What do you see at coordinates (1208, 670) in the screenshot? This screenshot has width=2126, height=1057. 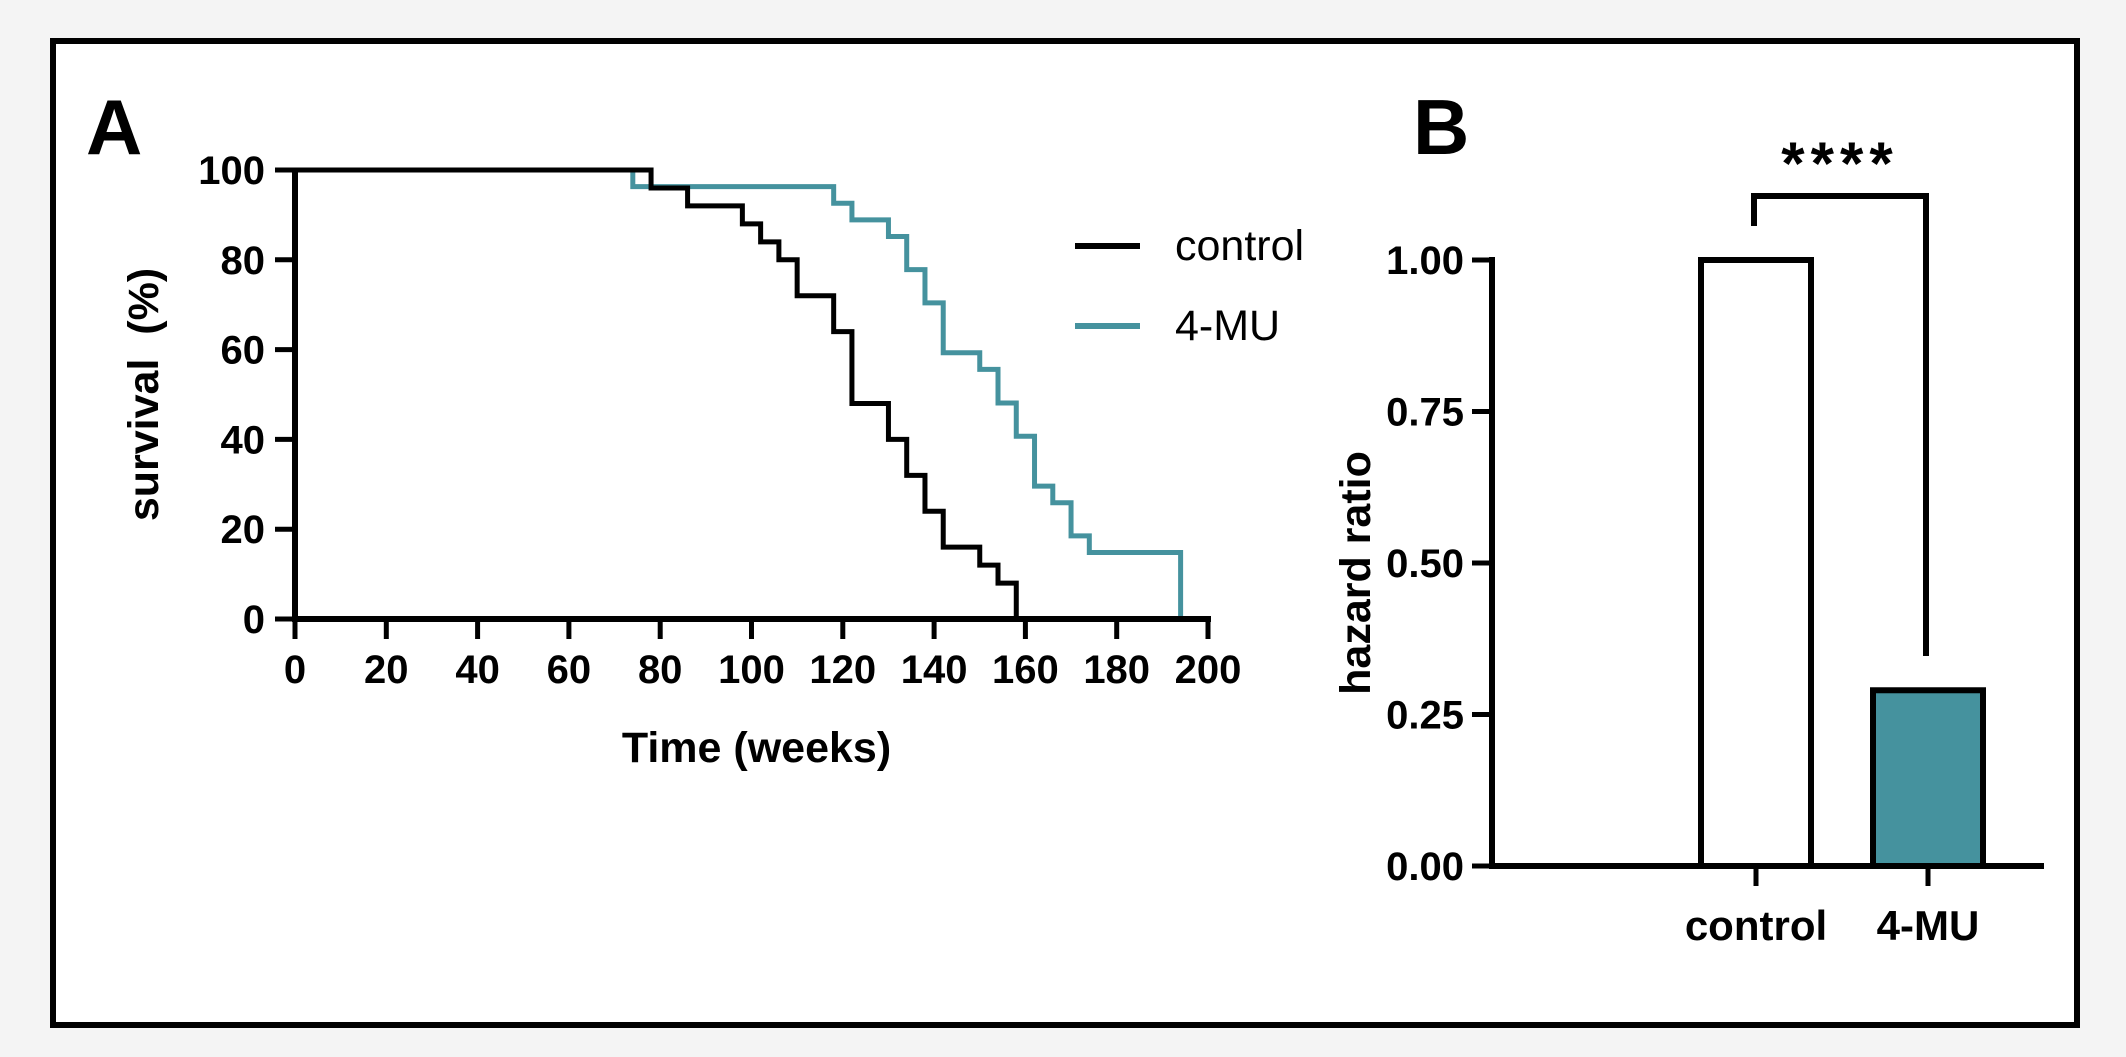 I see `x-tick-label: 200` at bounding box center [1208, 670].